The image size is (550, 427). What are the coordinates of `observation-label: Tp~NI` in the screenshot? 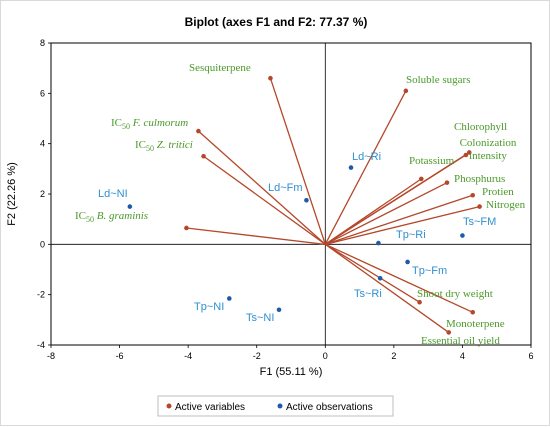 It's located at (209, 307).